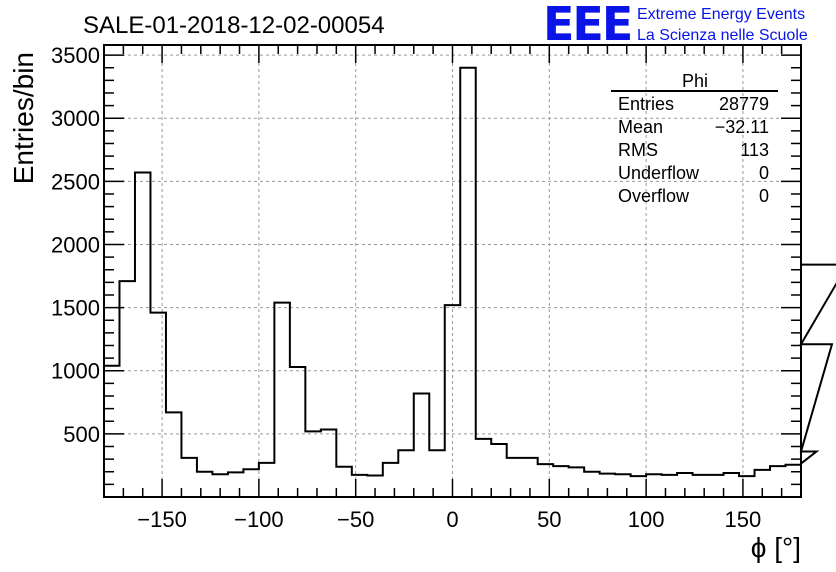  I want to click on stats-row-value: −32.11, so click(742, 127).